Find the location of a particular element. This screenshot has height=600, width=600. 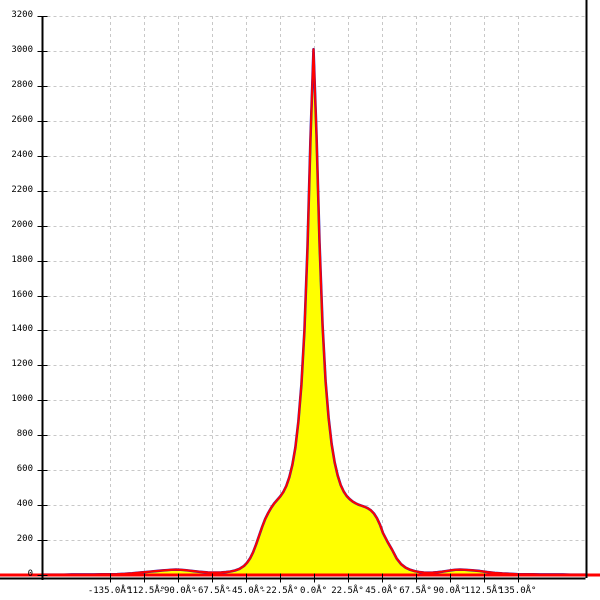

x-tick-label: 90.0Å° is located at coordinates (449, 590).